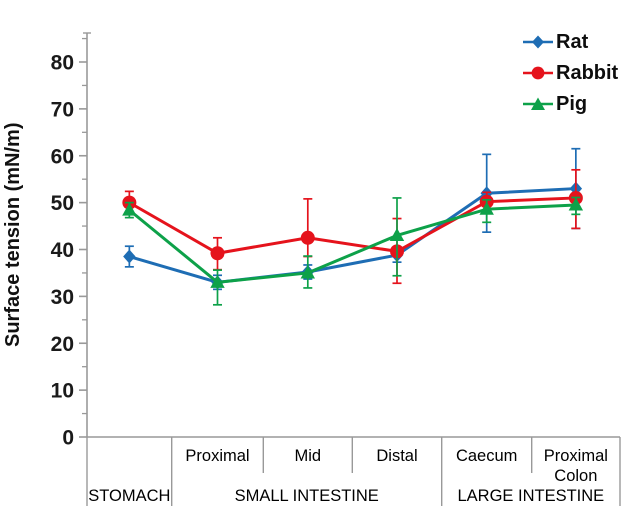 The image size is (633, 525). Describe the element at coordinates (217, 456) in the screenshot. I see `category-label: Proximal` at that location.